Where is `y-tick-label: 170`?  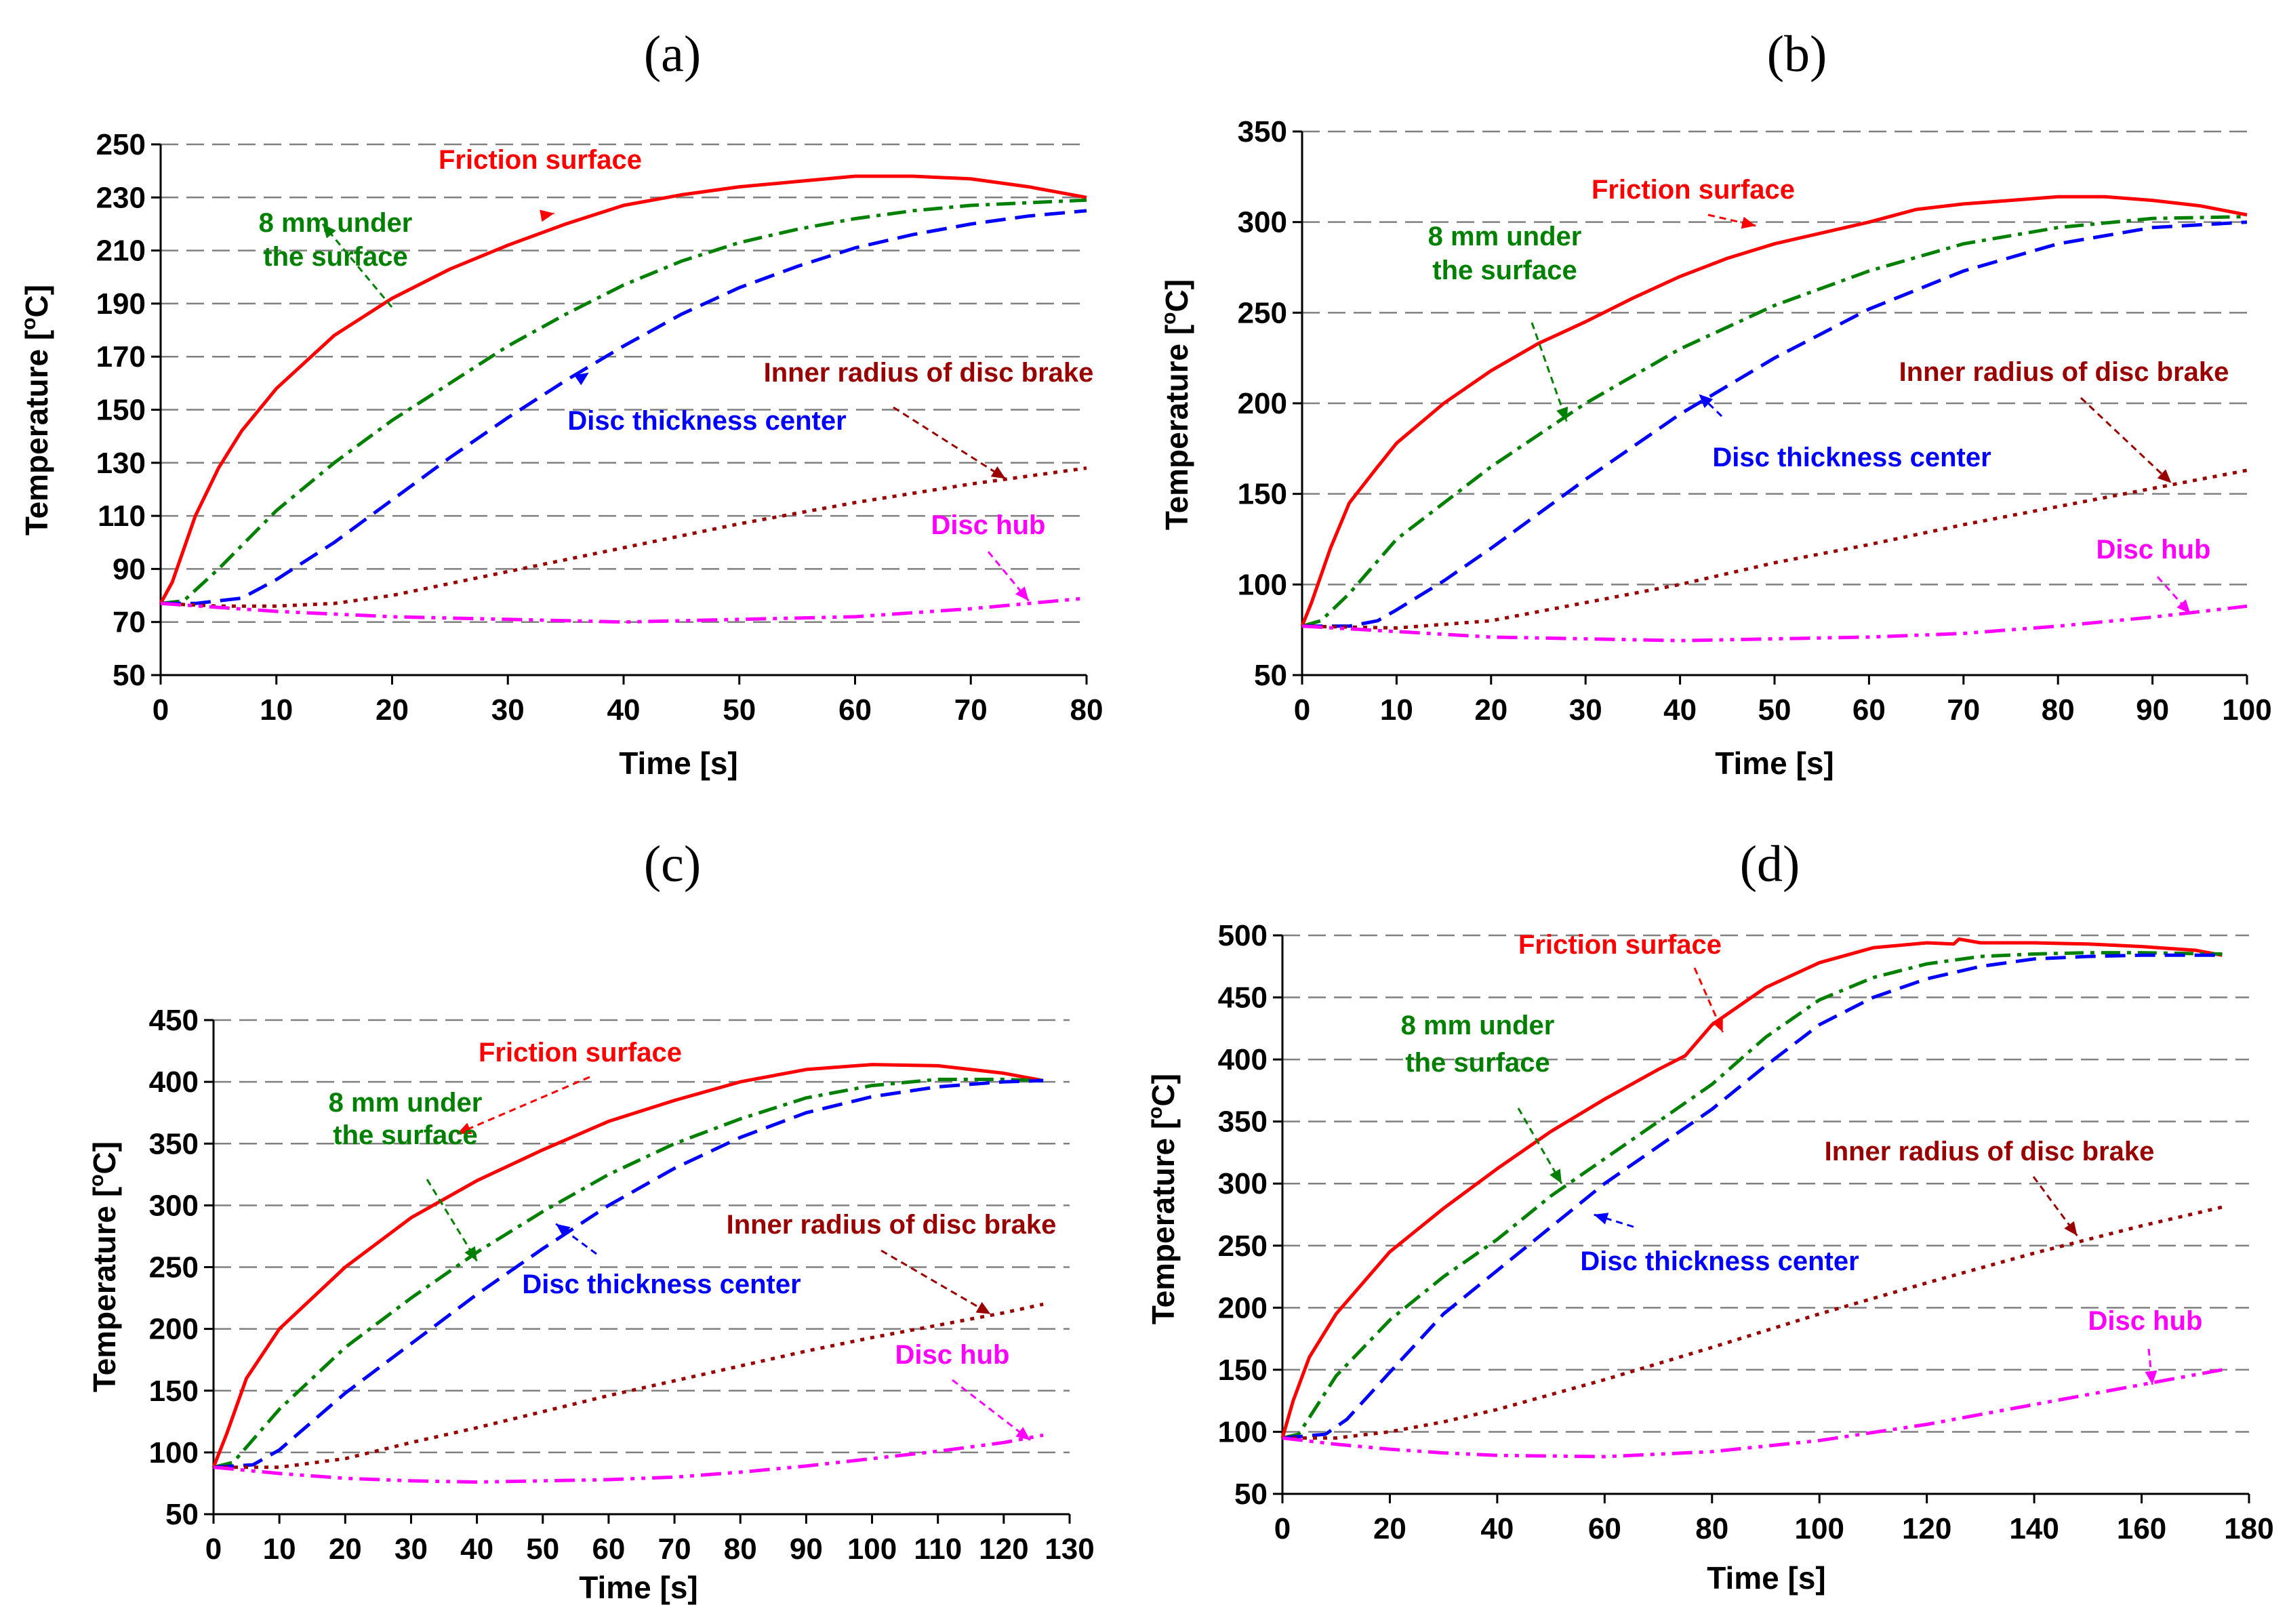 y-tick-label: 170 is located at coordinates (121, 356).